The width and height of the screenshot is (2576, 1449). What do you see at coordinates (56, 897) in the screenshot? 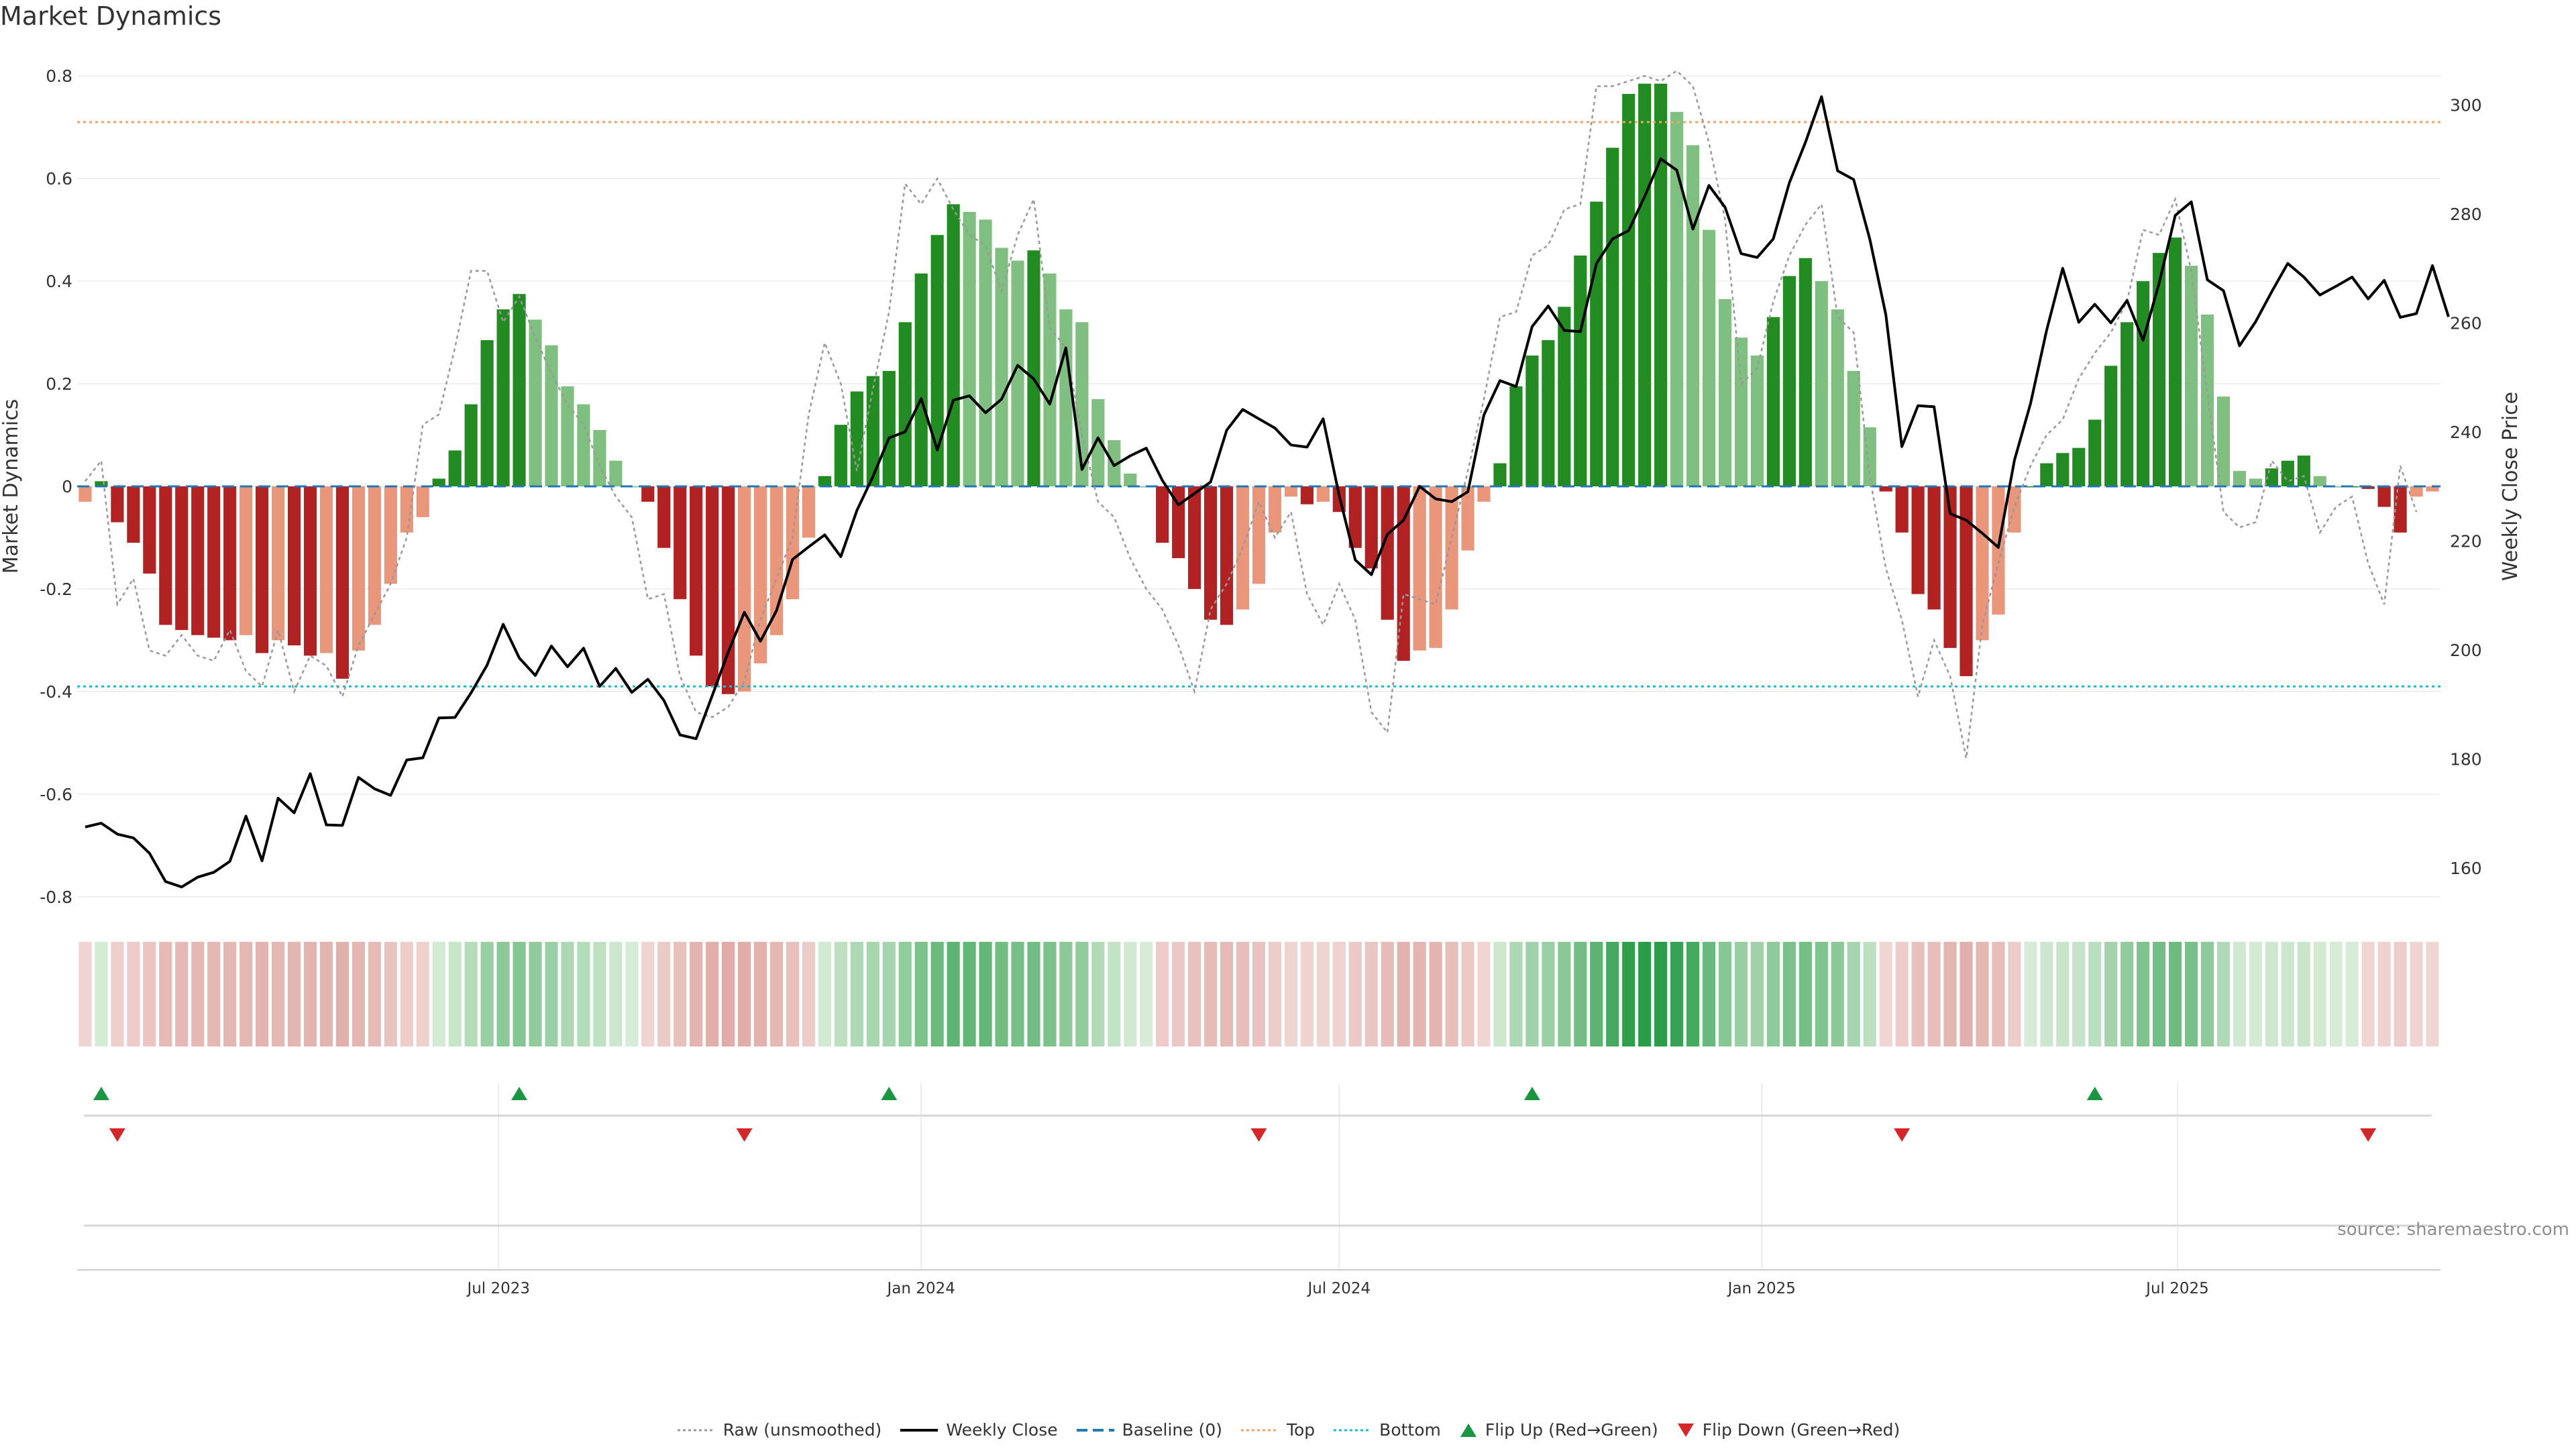
I see `y-tick-label: -0.8` at bounding box center [56, 897].